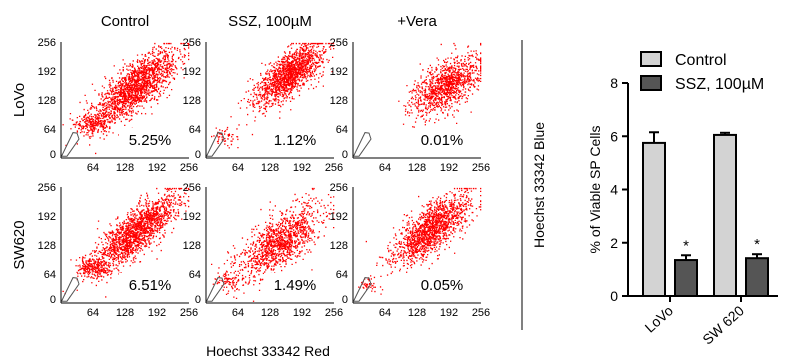  Describe the element at coordinates (701, 60) in the screenshot. I see `legend-label: Control` at that location.